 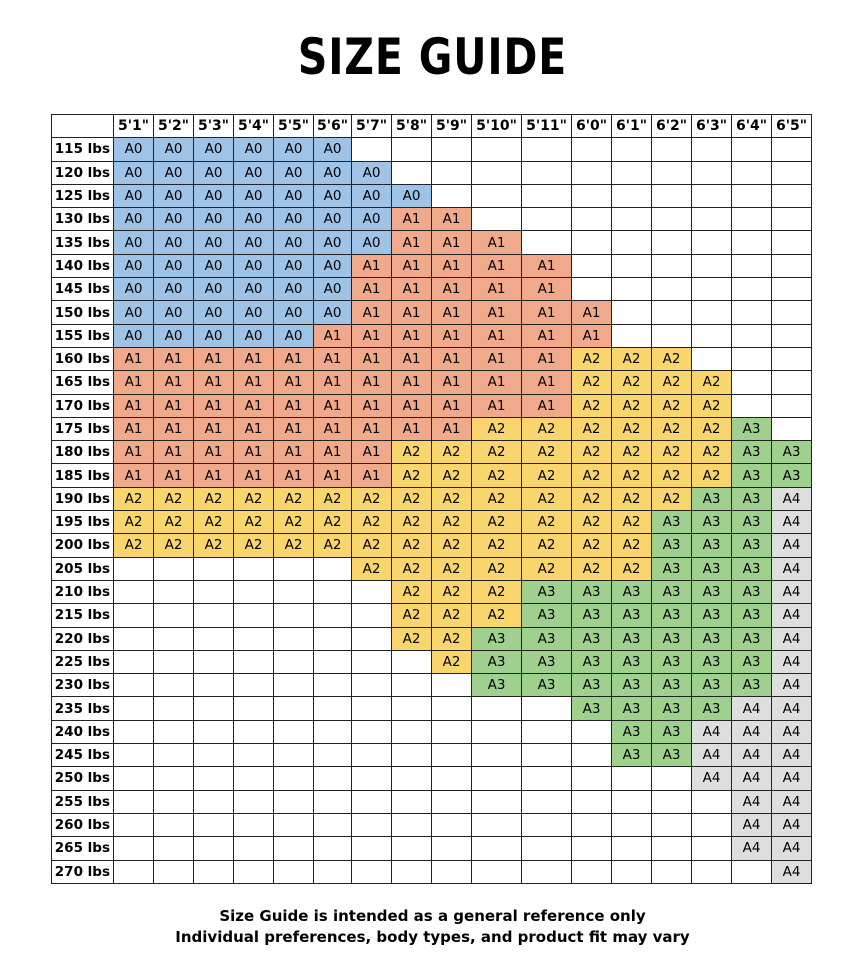 I want to click on weight-label: 115 lbs, so click(x=82, y=149).